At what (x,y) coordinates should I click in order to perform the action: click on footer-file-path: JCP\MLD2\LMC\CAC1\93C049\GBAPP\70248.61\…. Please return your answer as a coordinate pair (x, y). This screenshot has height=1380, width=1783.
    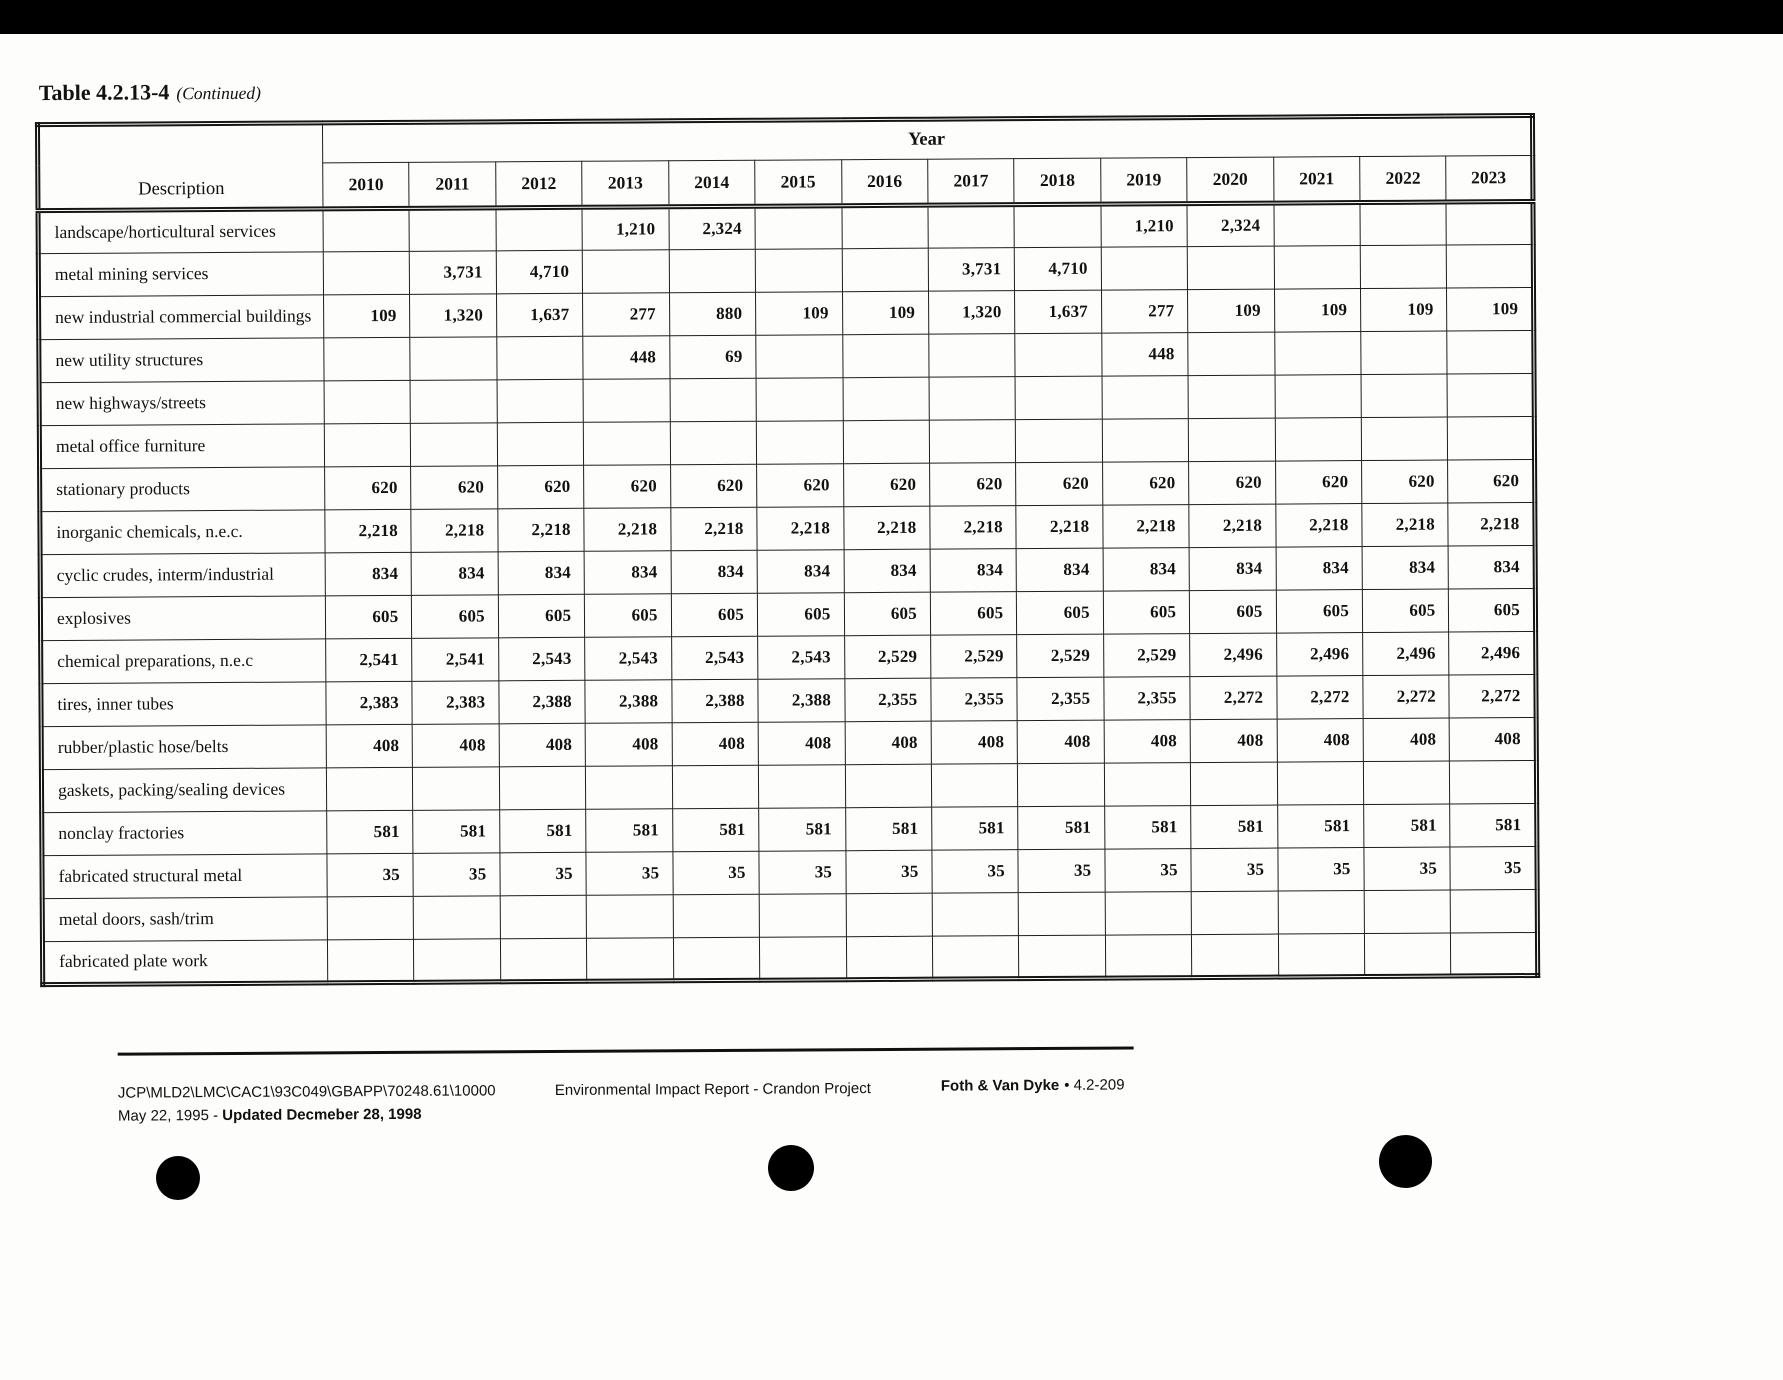
    Looking at the image, I should click on (306, 1092).